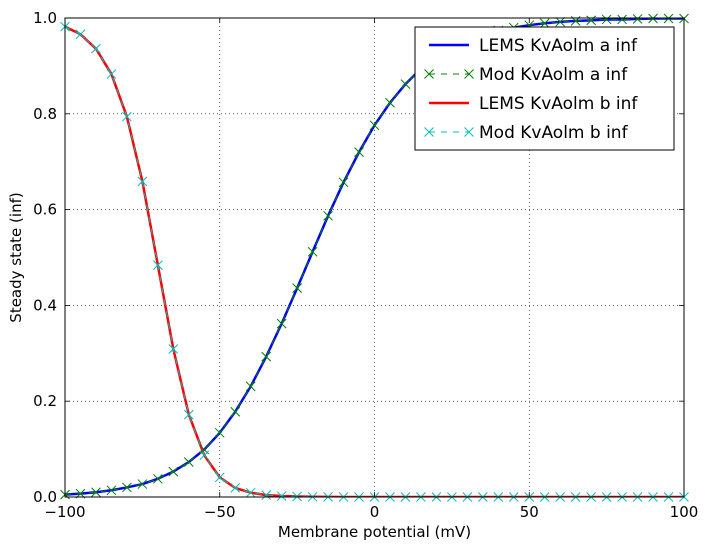  I want to click on y-tick-label: 0.8, so click(45, 114).